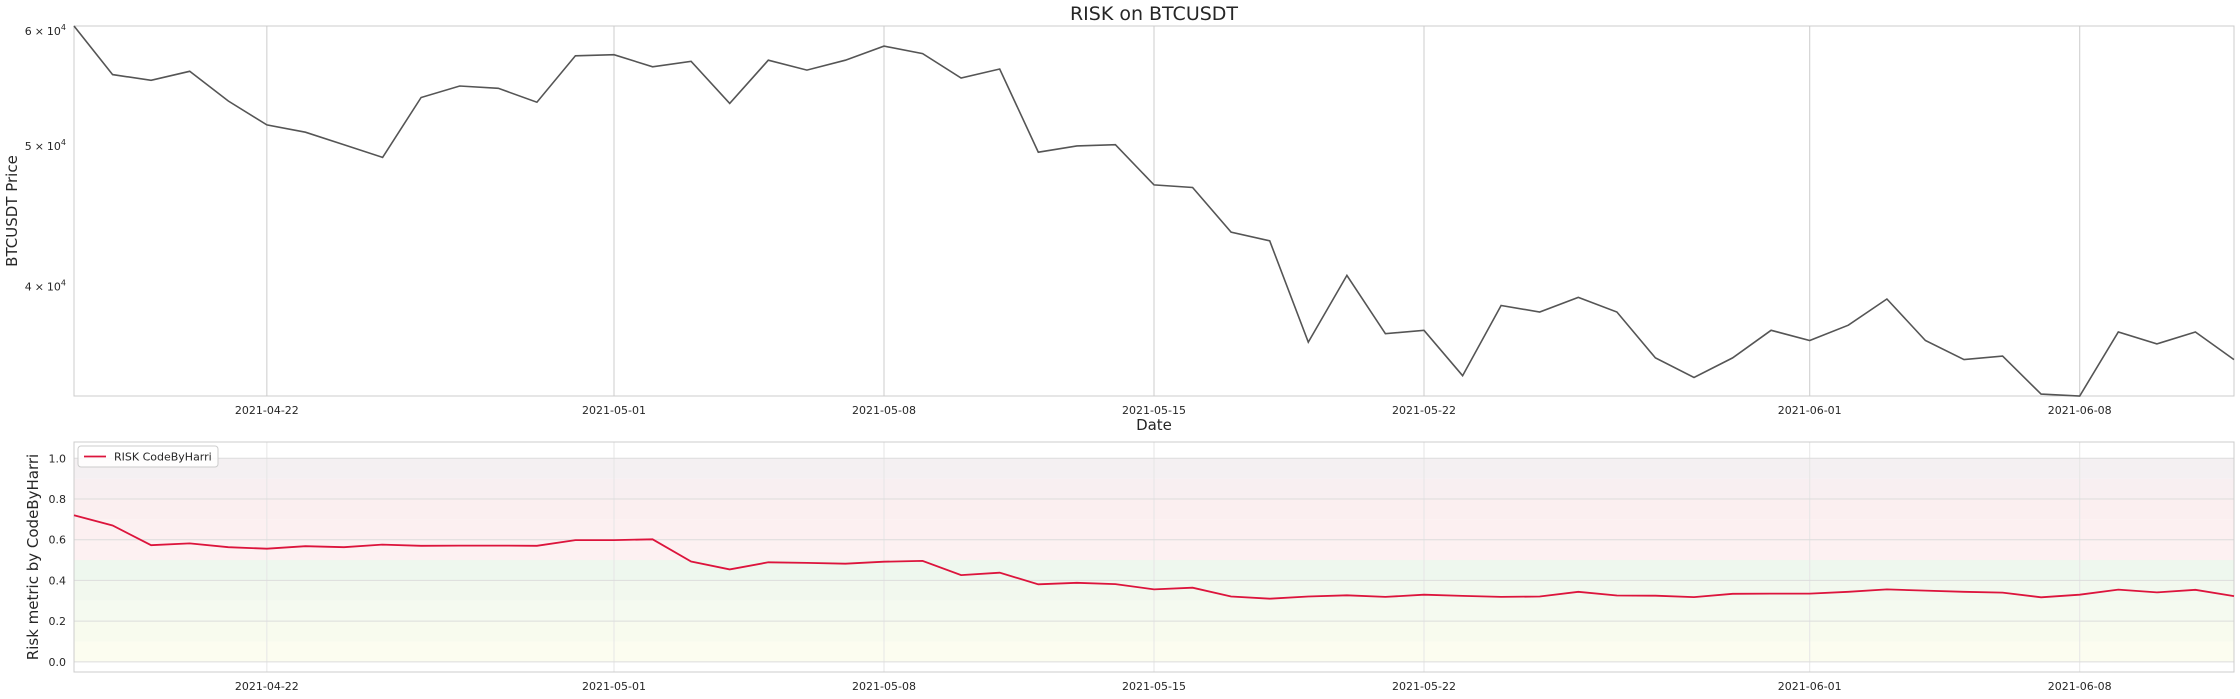 This screenshot has width=2240, height=699. What do you see at coordinates (28, 31) in the screenshot?
I see `tick-mantissa: 6` at bounding box center [28, 31].